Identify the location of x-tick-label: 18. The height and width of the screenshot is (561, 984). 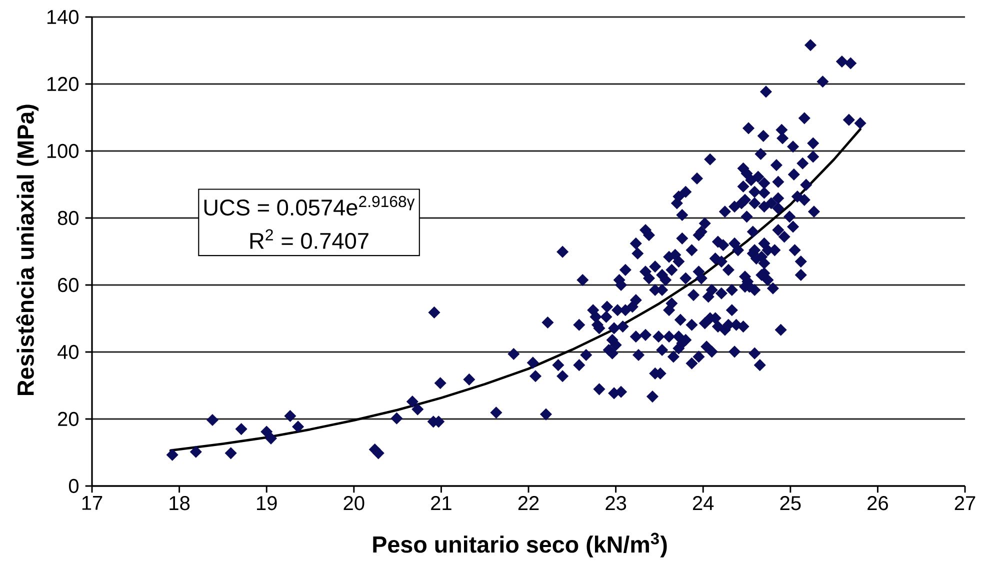
(180, 503).